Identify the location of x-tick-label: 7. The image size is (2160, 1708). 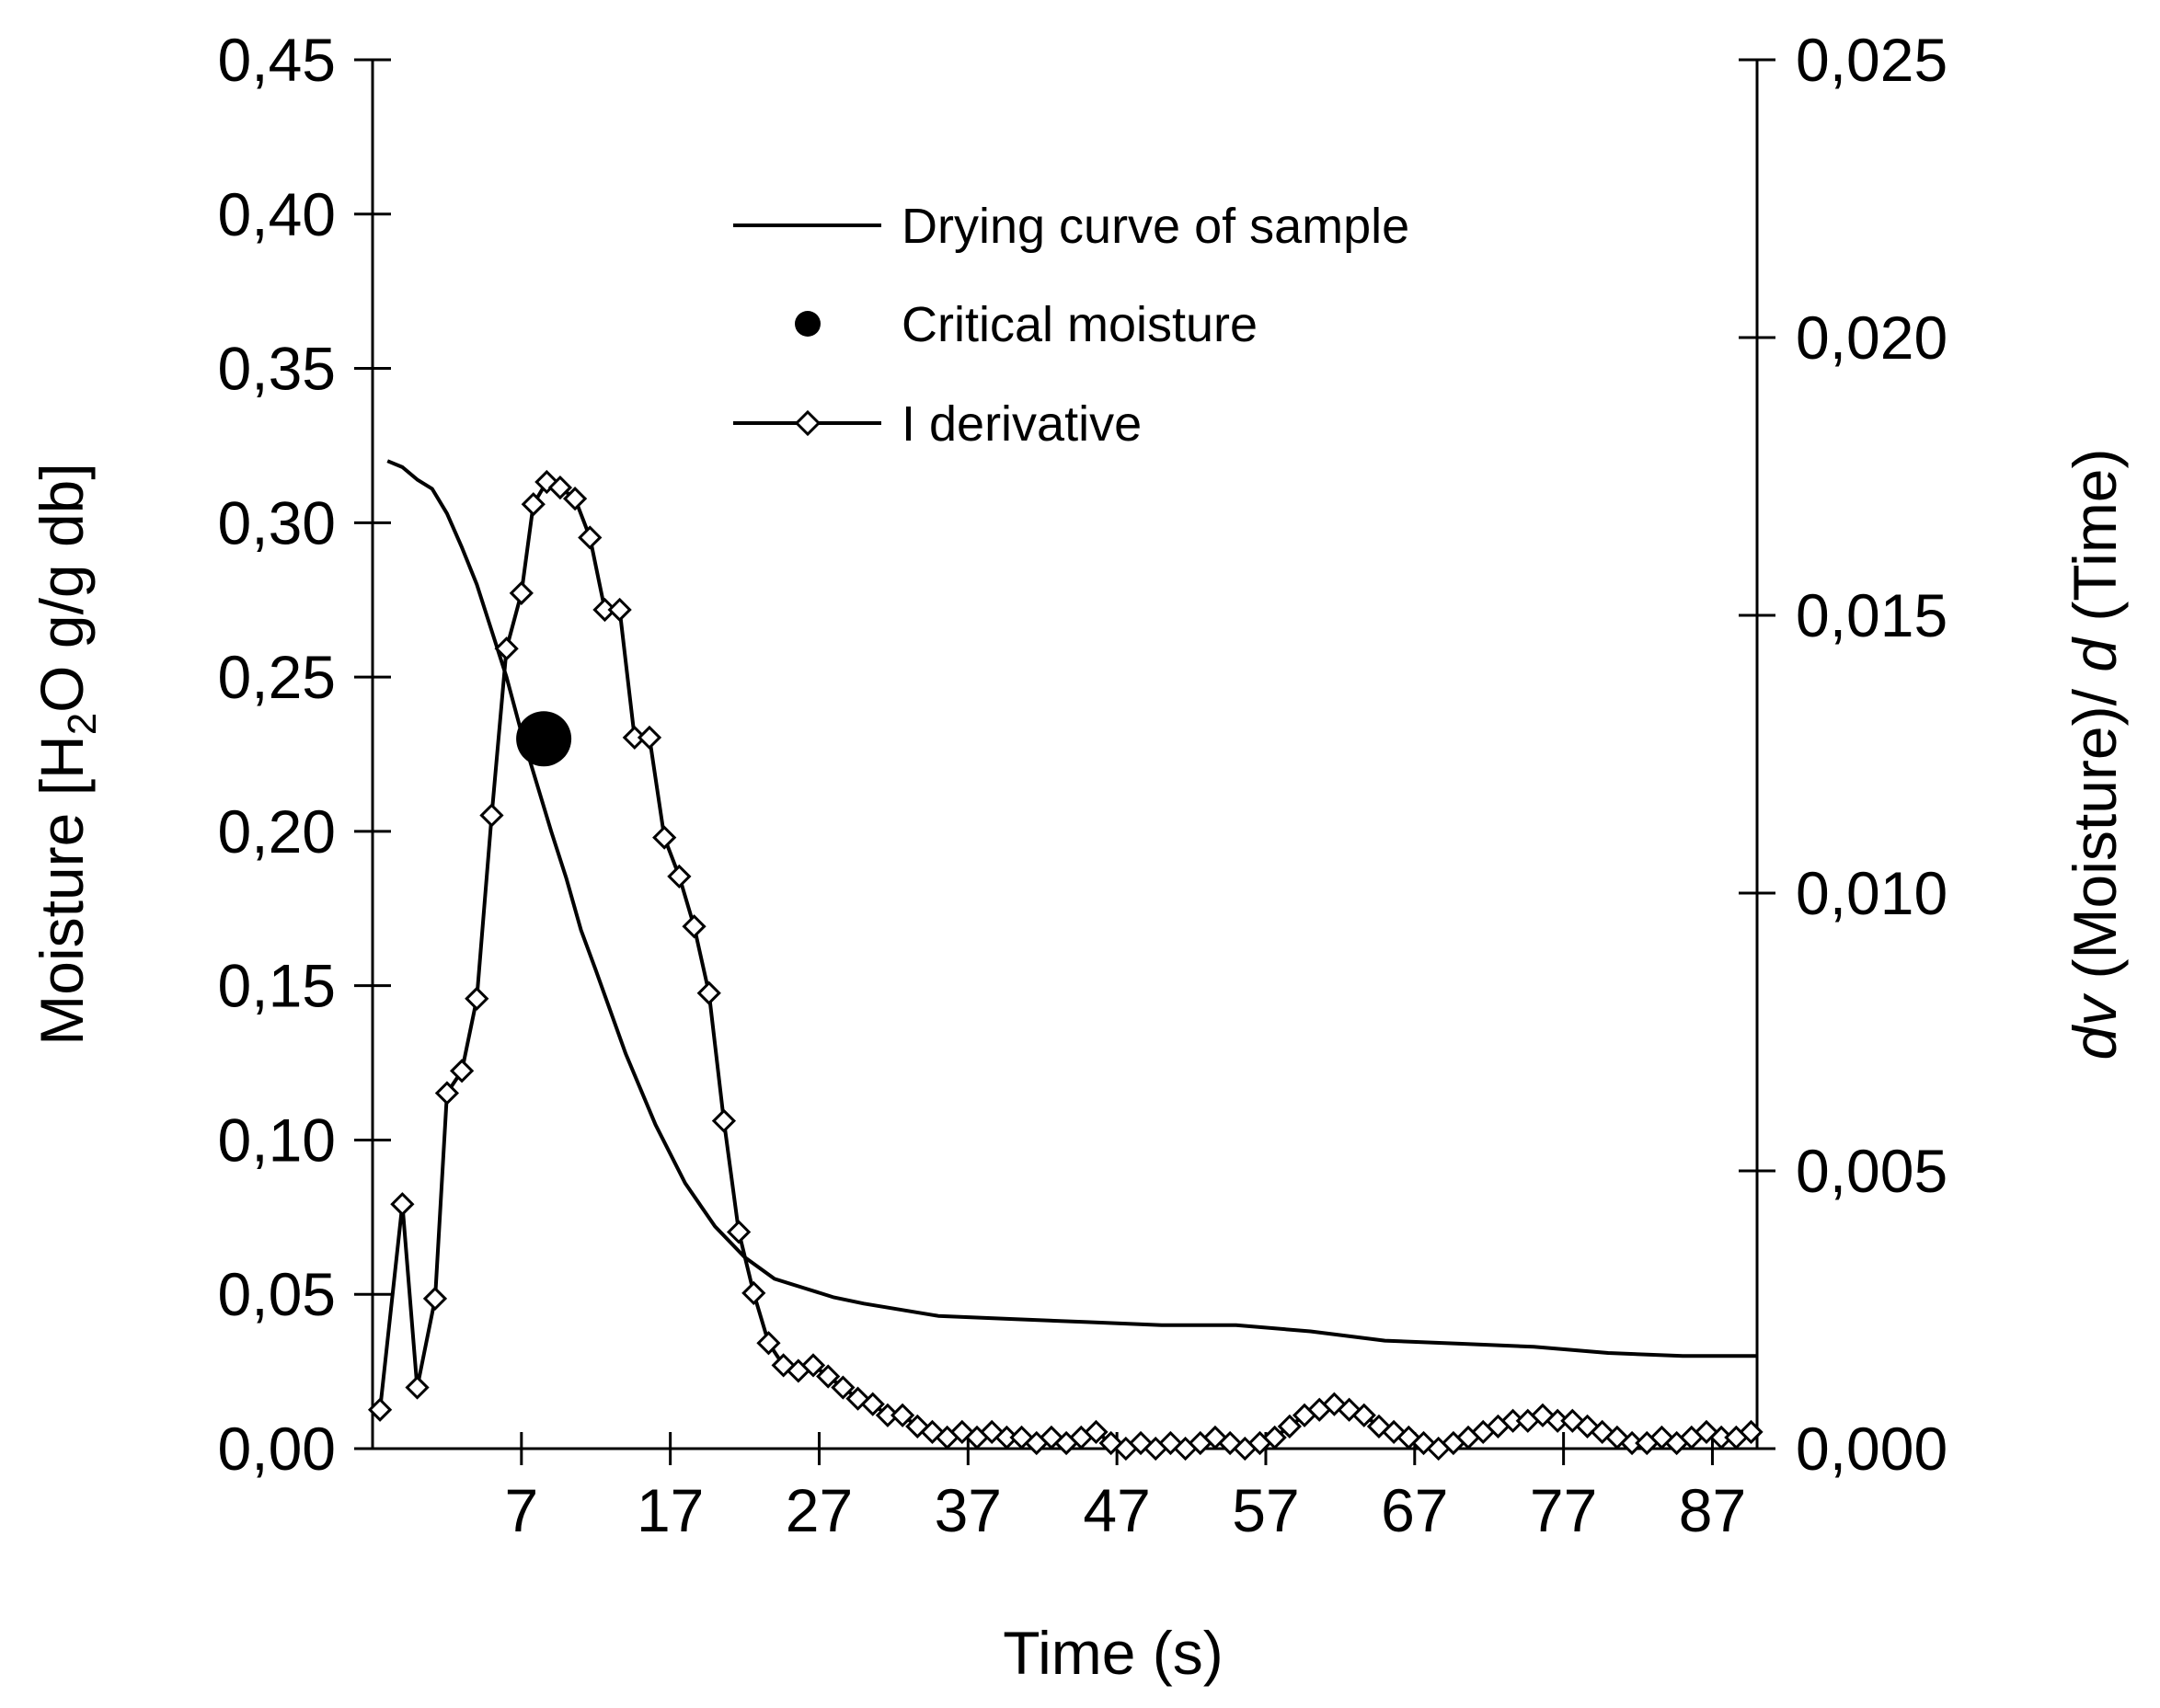
(521, 1510).